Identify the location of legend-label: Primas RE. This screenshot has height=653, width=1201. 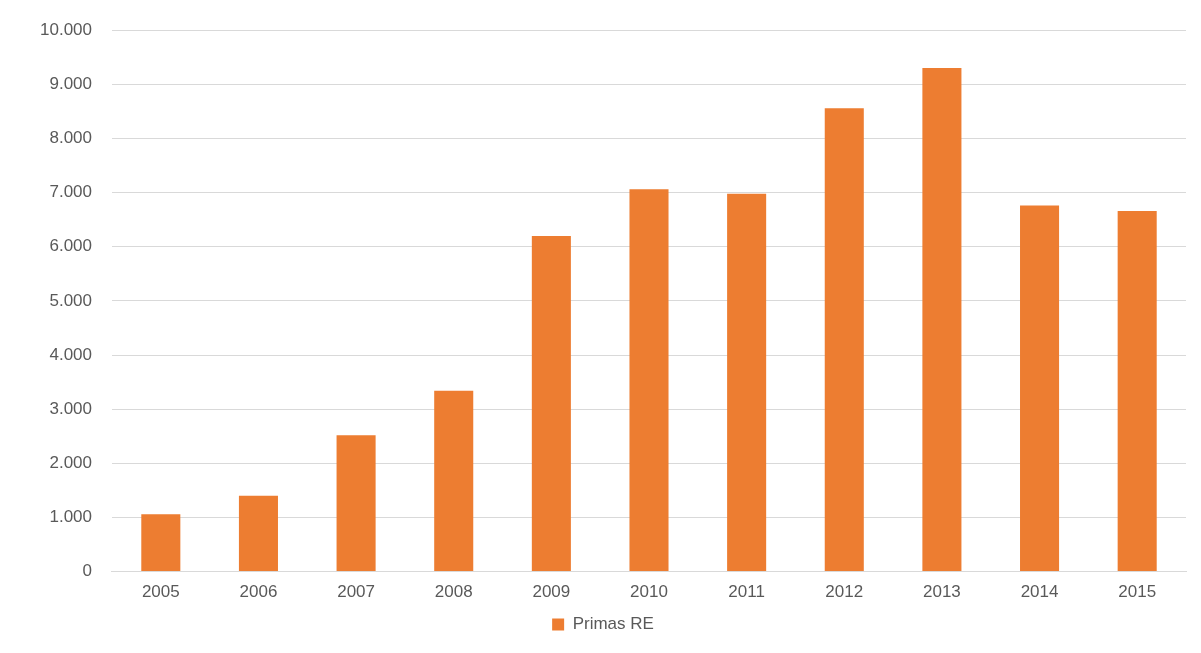
(613, 624).